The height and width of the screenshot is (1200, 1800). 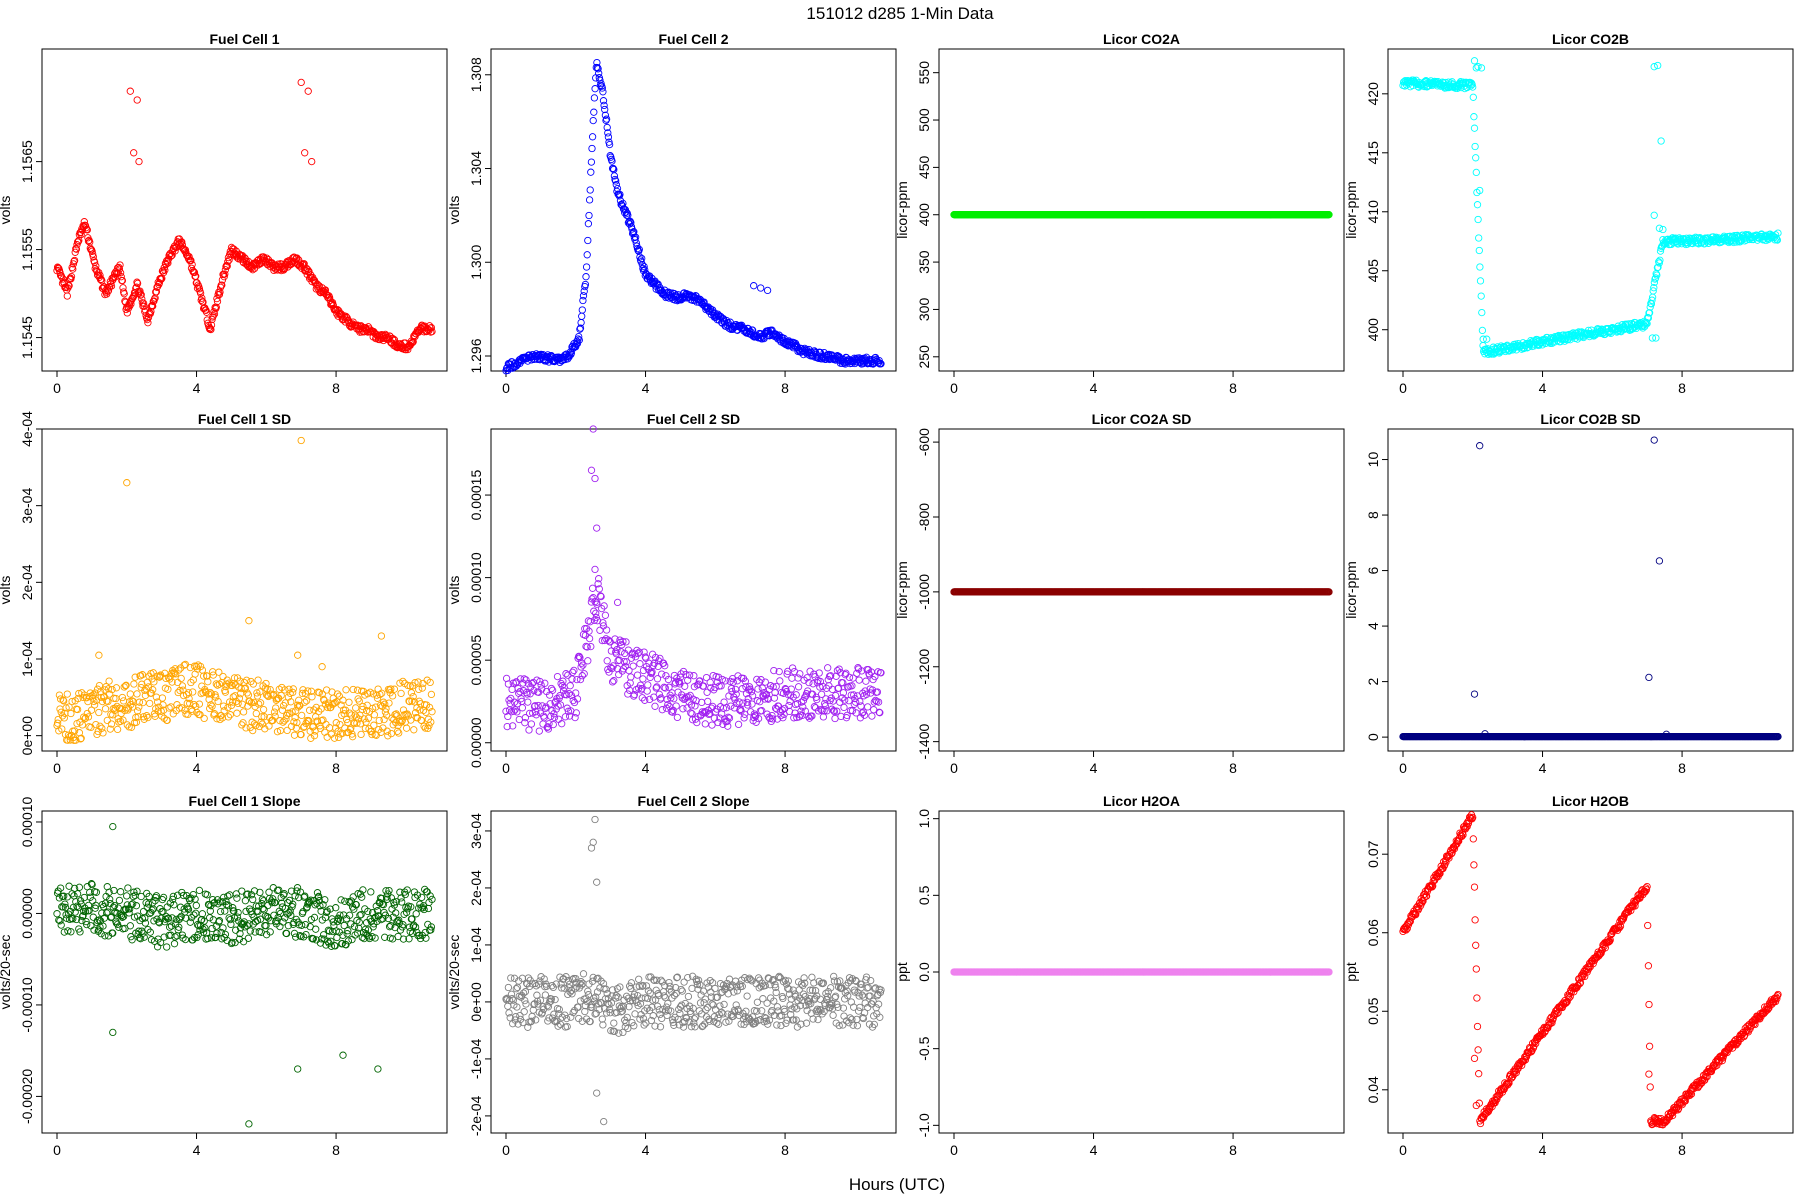 I want to click on y-axis: -1400-1200-1000-800-600, so click(x=927, y=594).